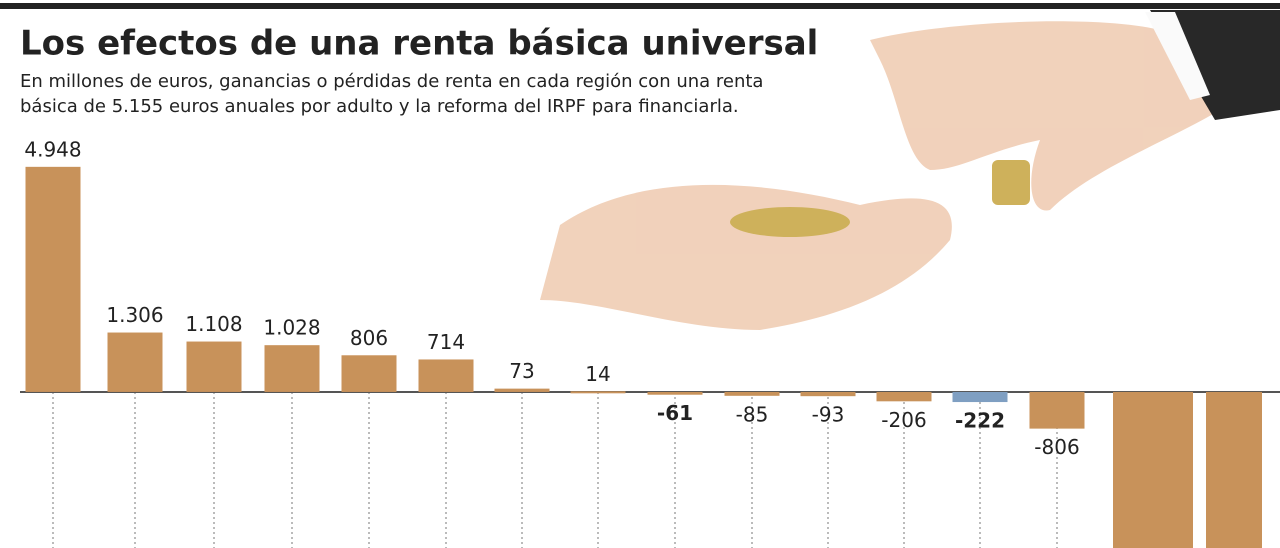 This screenshot has height=548, width=1280. What do you see at coordinates (828, 415) in the screenshot?
I see `value-label: -93` at bounding box center [828, 415].